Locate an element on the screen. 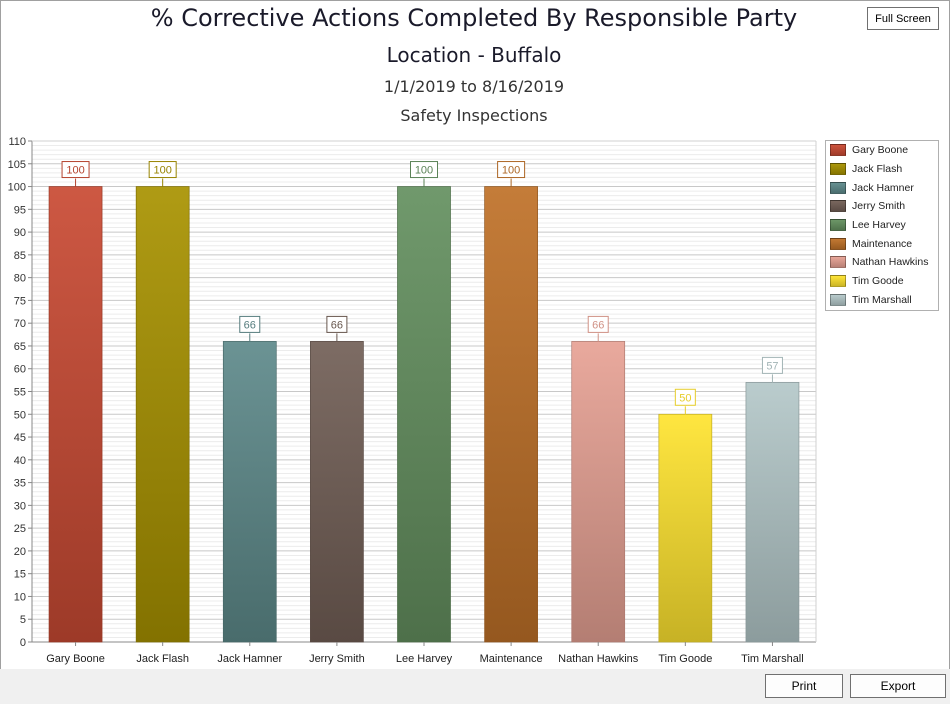 The image size is (950, 704). chart-subtitle: Location - Buffalo is located at coordinates (474, 55).